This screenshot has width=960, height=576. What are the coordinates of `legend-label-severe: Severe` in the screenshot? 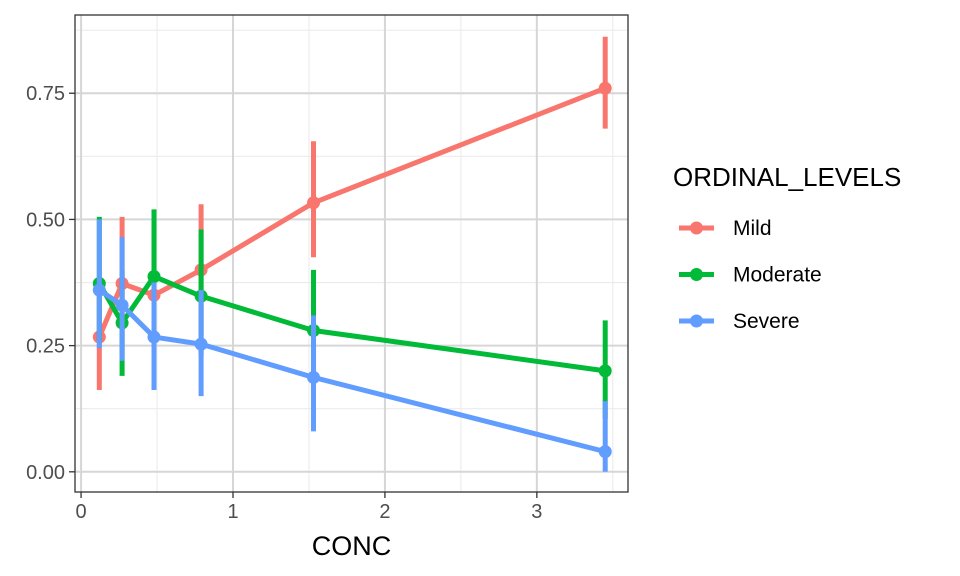 It's located at (766, 321).